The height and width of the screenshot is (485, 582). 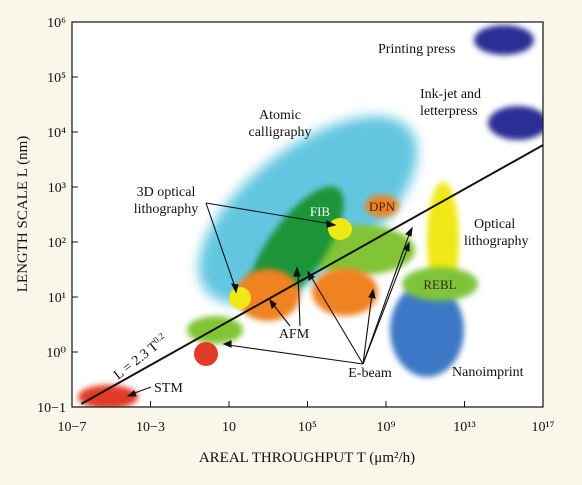 I want to click on region-printing-press, so click(x=504, y=40).